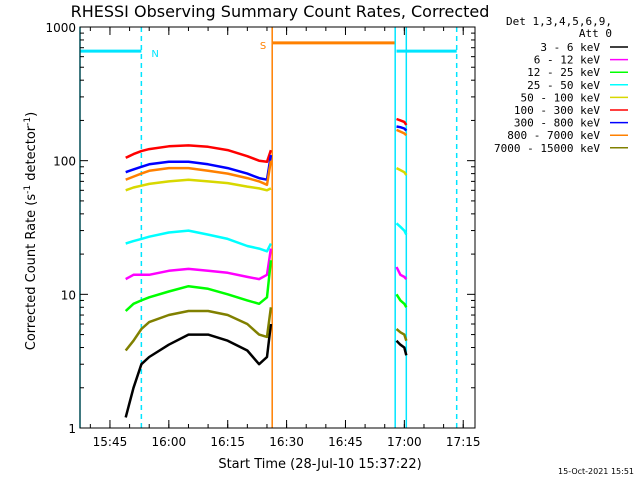 The image size is (640, 480). I want to click on flag-label-S: S, so click(263, 46).